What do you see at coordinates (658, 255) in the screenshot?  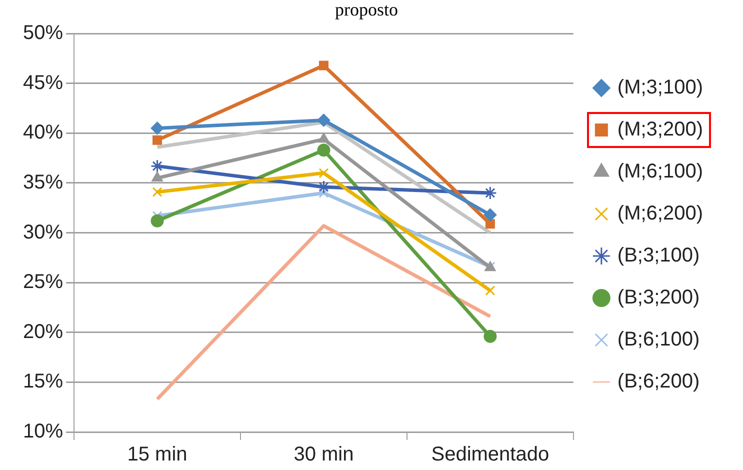 I see `legend-label: (B;3;100)` at bounding box center [658, 255].